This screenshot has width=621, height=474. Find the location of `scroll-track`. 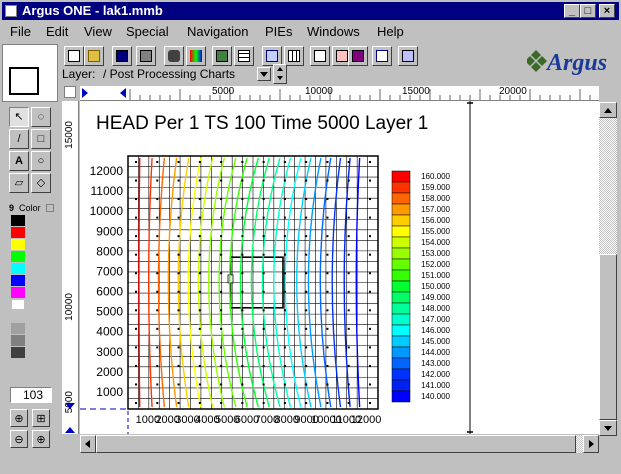

scroll-track is located at coordinates (608, 186).